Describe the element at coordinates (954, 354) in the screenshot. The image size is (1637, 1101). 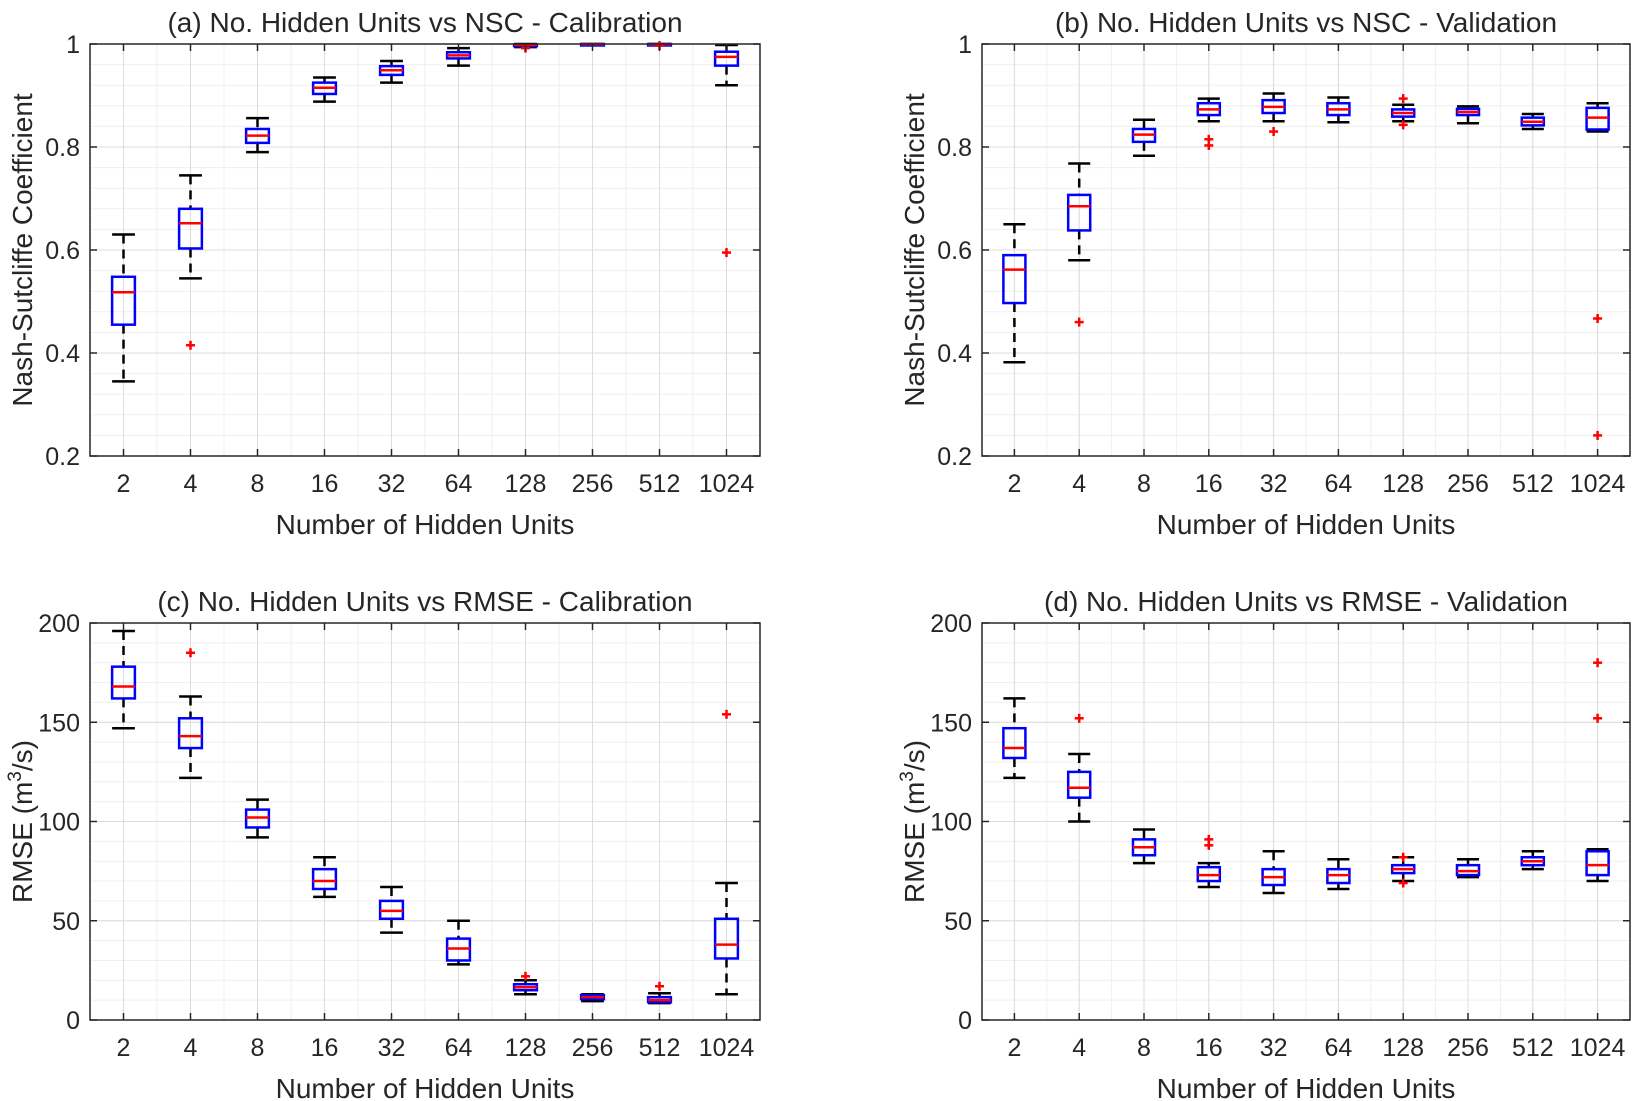
I see `y-tick-label: 0.4` at that location.